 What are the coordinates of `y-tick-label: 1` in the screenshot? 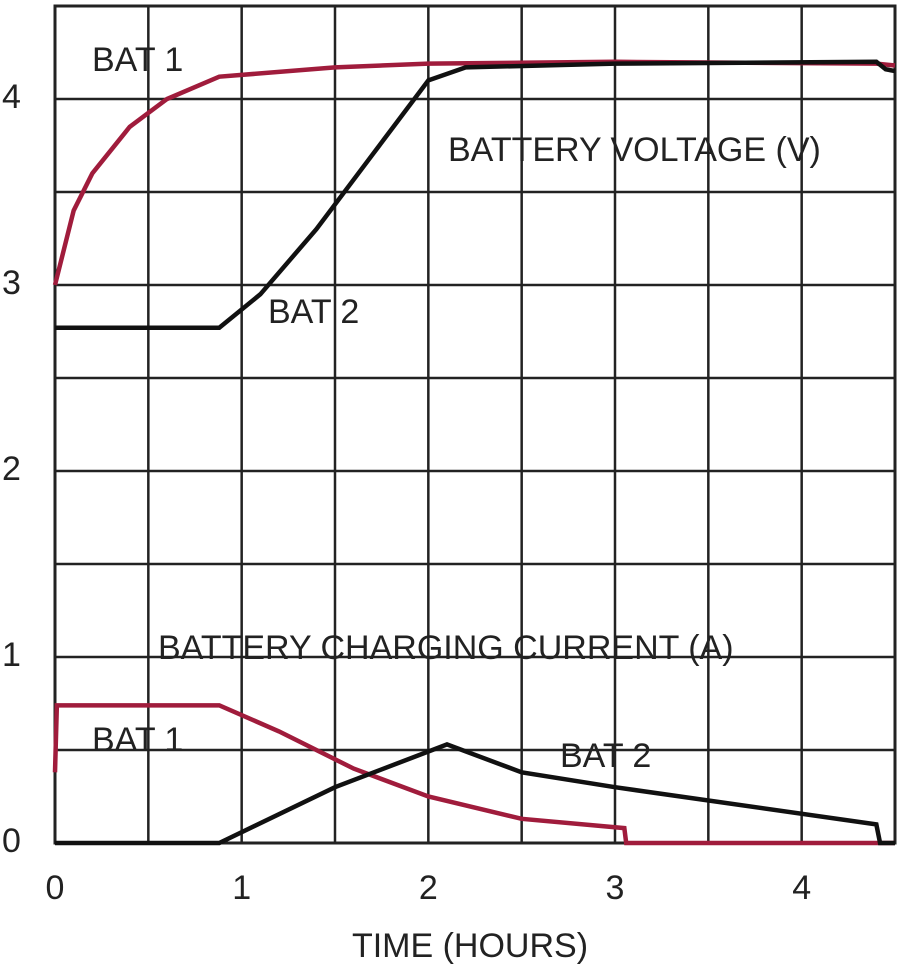 It's located at (11, 655).